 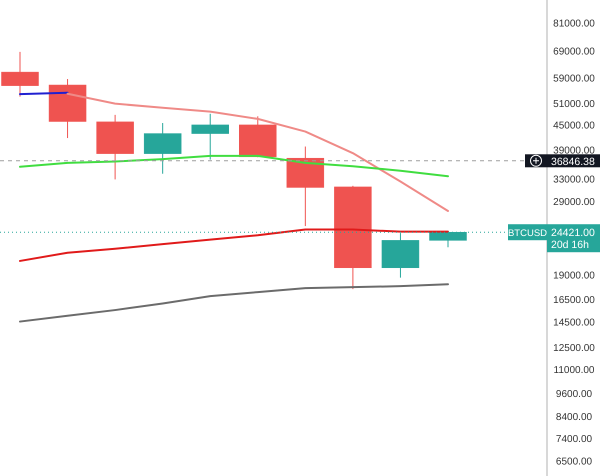 I want to click on y-tick-label: 7400.00, so click(x=574, y=440).